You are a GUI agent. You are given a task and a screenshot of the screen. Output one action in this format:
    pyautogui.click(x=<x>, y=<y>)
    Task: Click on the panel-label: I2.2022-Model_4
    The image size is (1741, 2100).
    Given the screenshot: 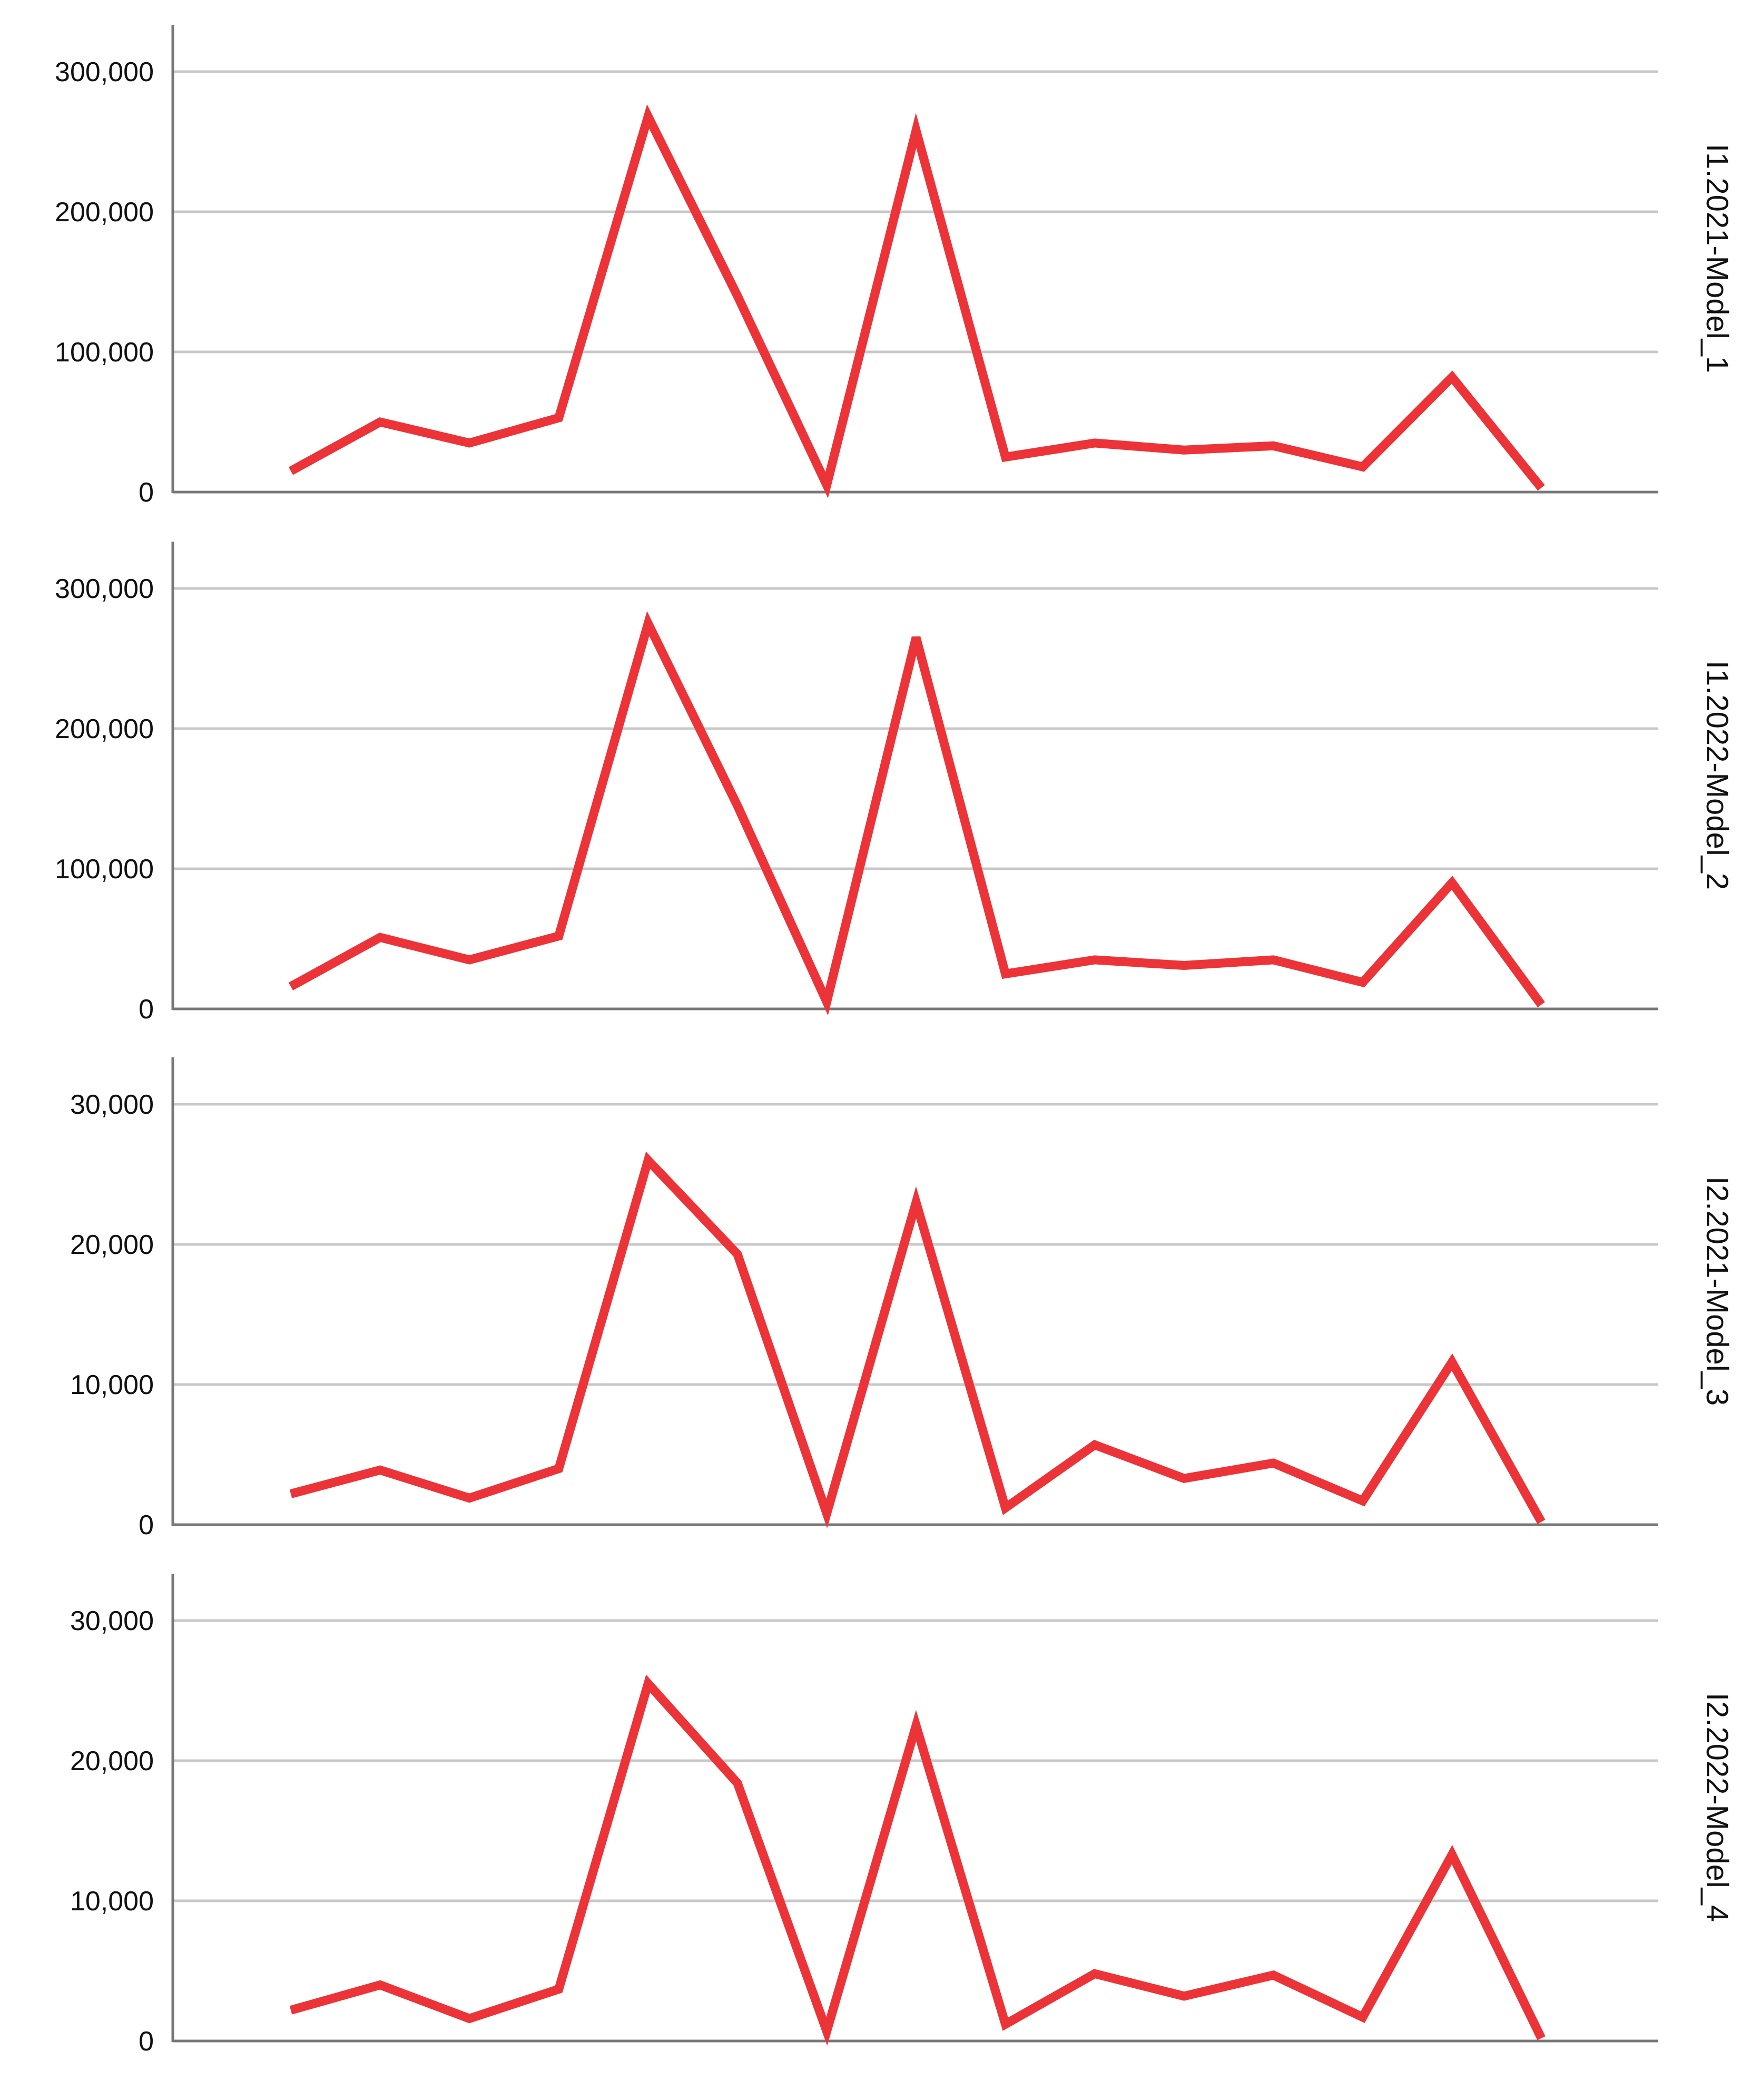 What is the action you would take?
    pyautogui.click(x=1717, y=1807)
    